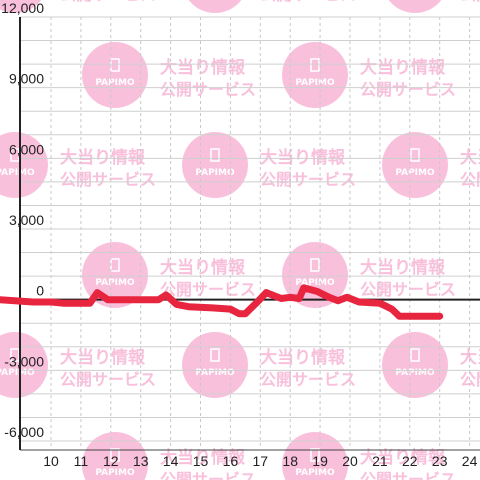  Describe the element at coordinates (231, 461) in the screenshot. I see `x-tick-label: 16` at that location.